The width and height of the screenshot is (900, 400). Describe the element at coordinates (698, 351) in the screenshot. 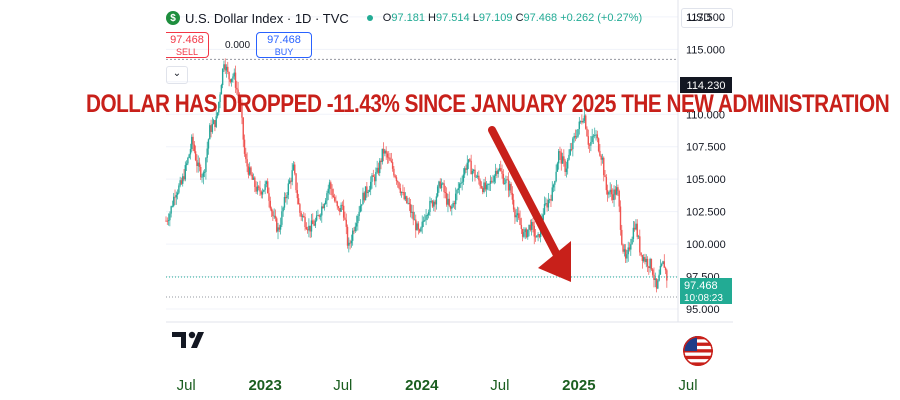

I see `us-flag-icon` at that location.